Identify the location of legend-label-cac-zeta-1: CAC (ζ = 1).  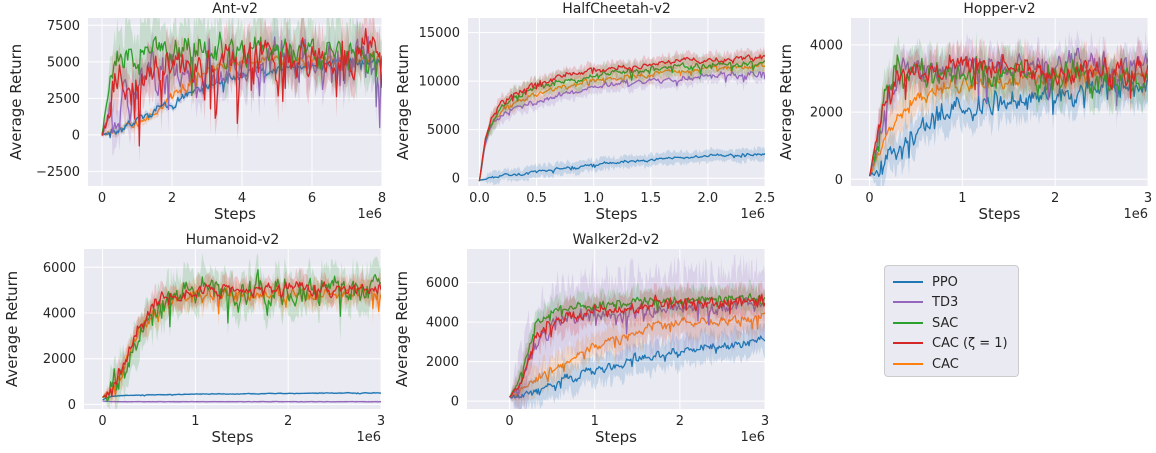
(970, 343).